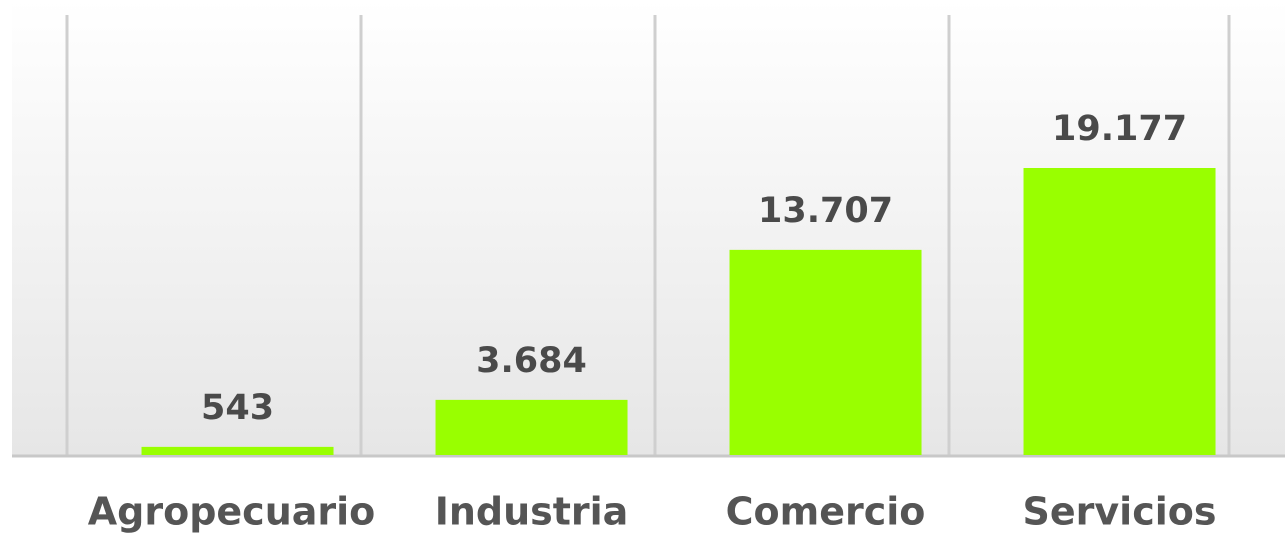 The width and height of the screenshot is (1285, 533). Describe the element at coordinates (1119, 129) in the screenshot. I see `value-label: 19.177` at that location.